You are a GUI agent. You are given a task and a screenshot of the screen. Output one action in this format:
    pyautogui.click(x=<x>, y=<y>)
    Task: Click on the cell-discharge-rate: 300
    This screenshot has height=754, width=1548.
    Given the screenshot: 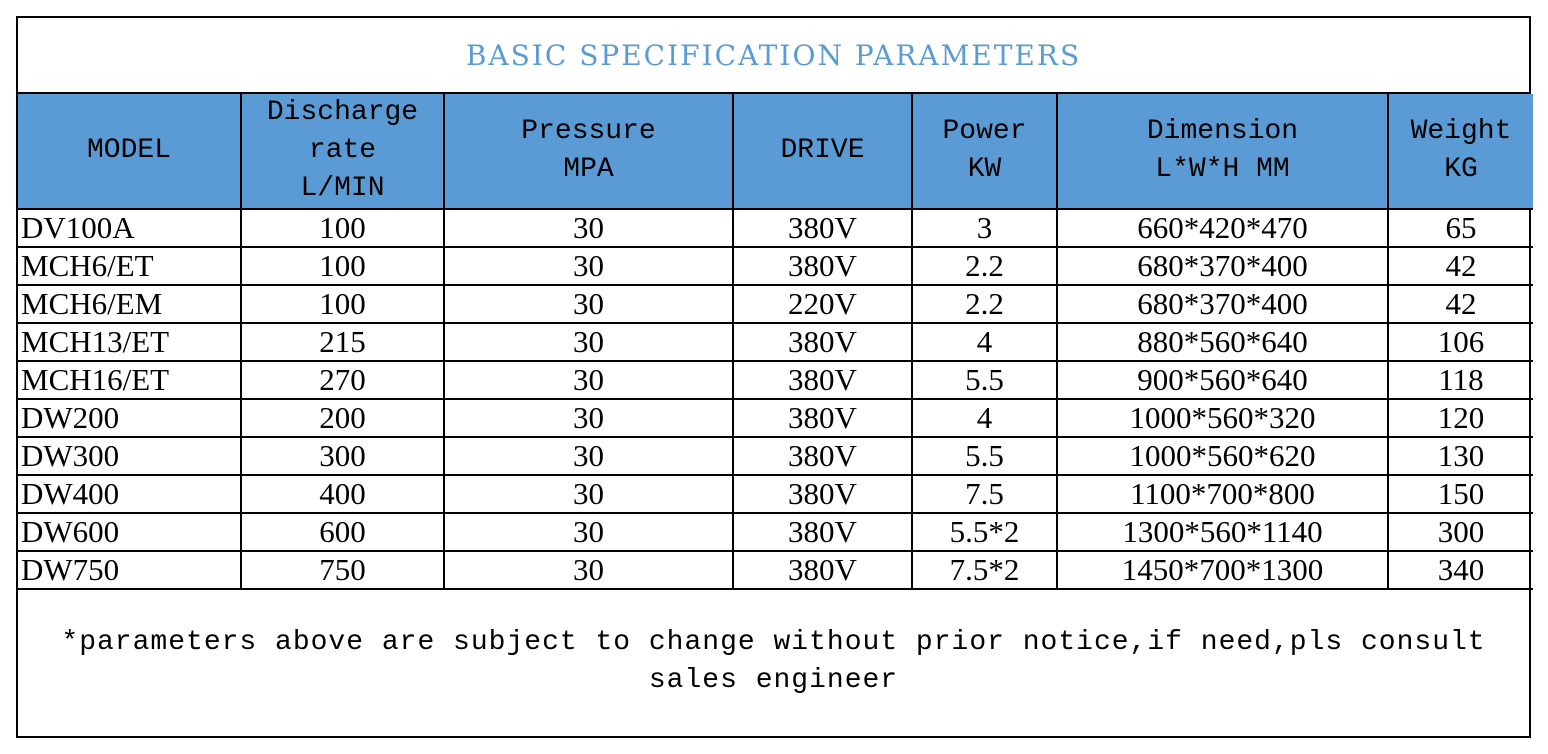 What is the action you would take?
    pyautogui.click(x=342, y=456)
    